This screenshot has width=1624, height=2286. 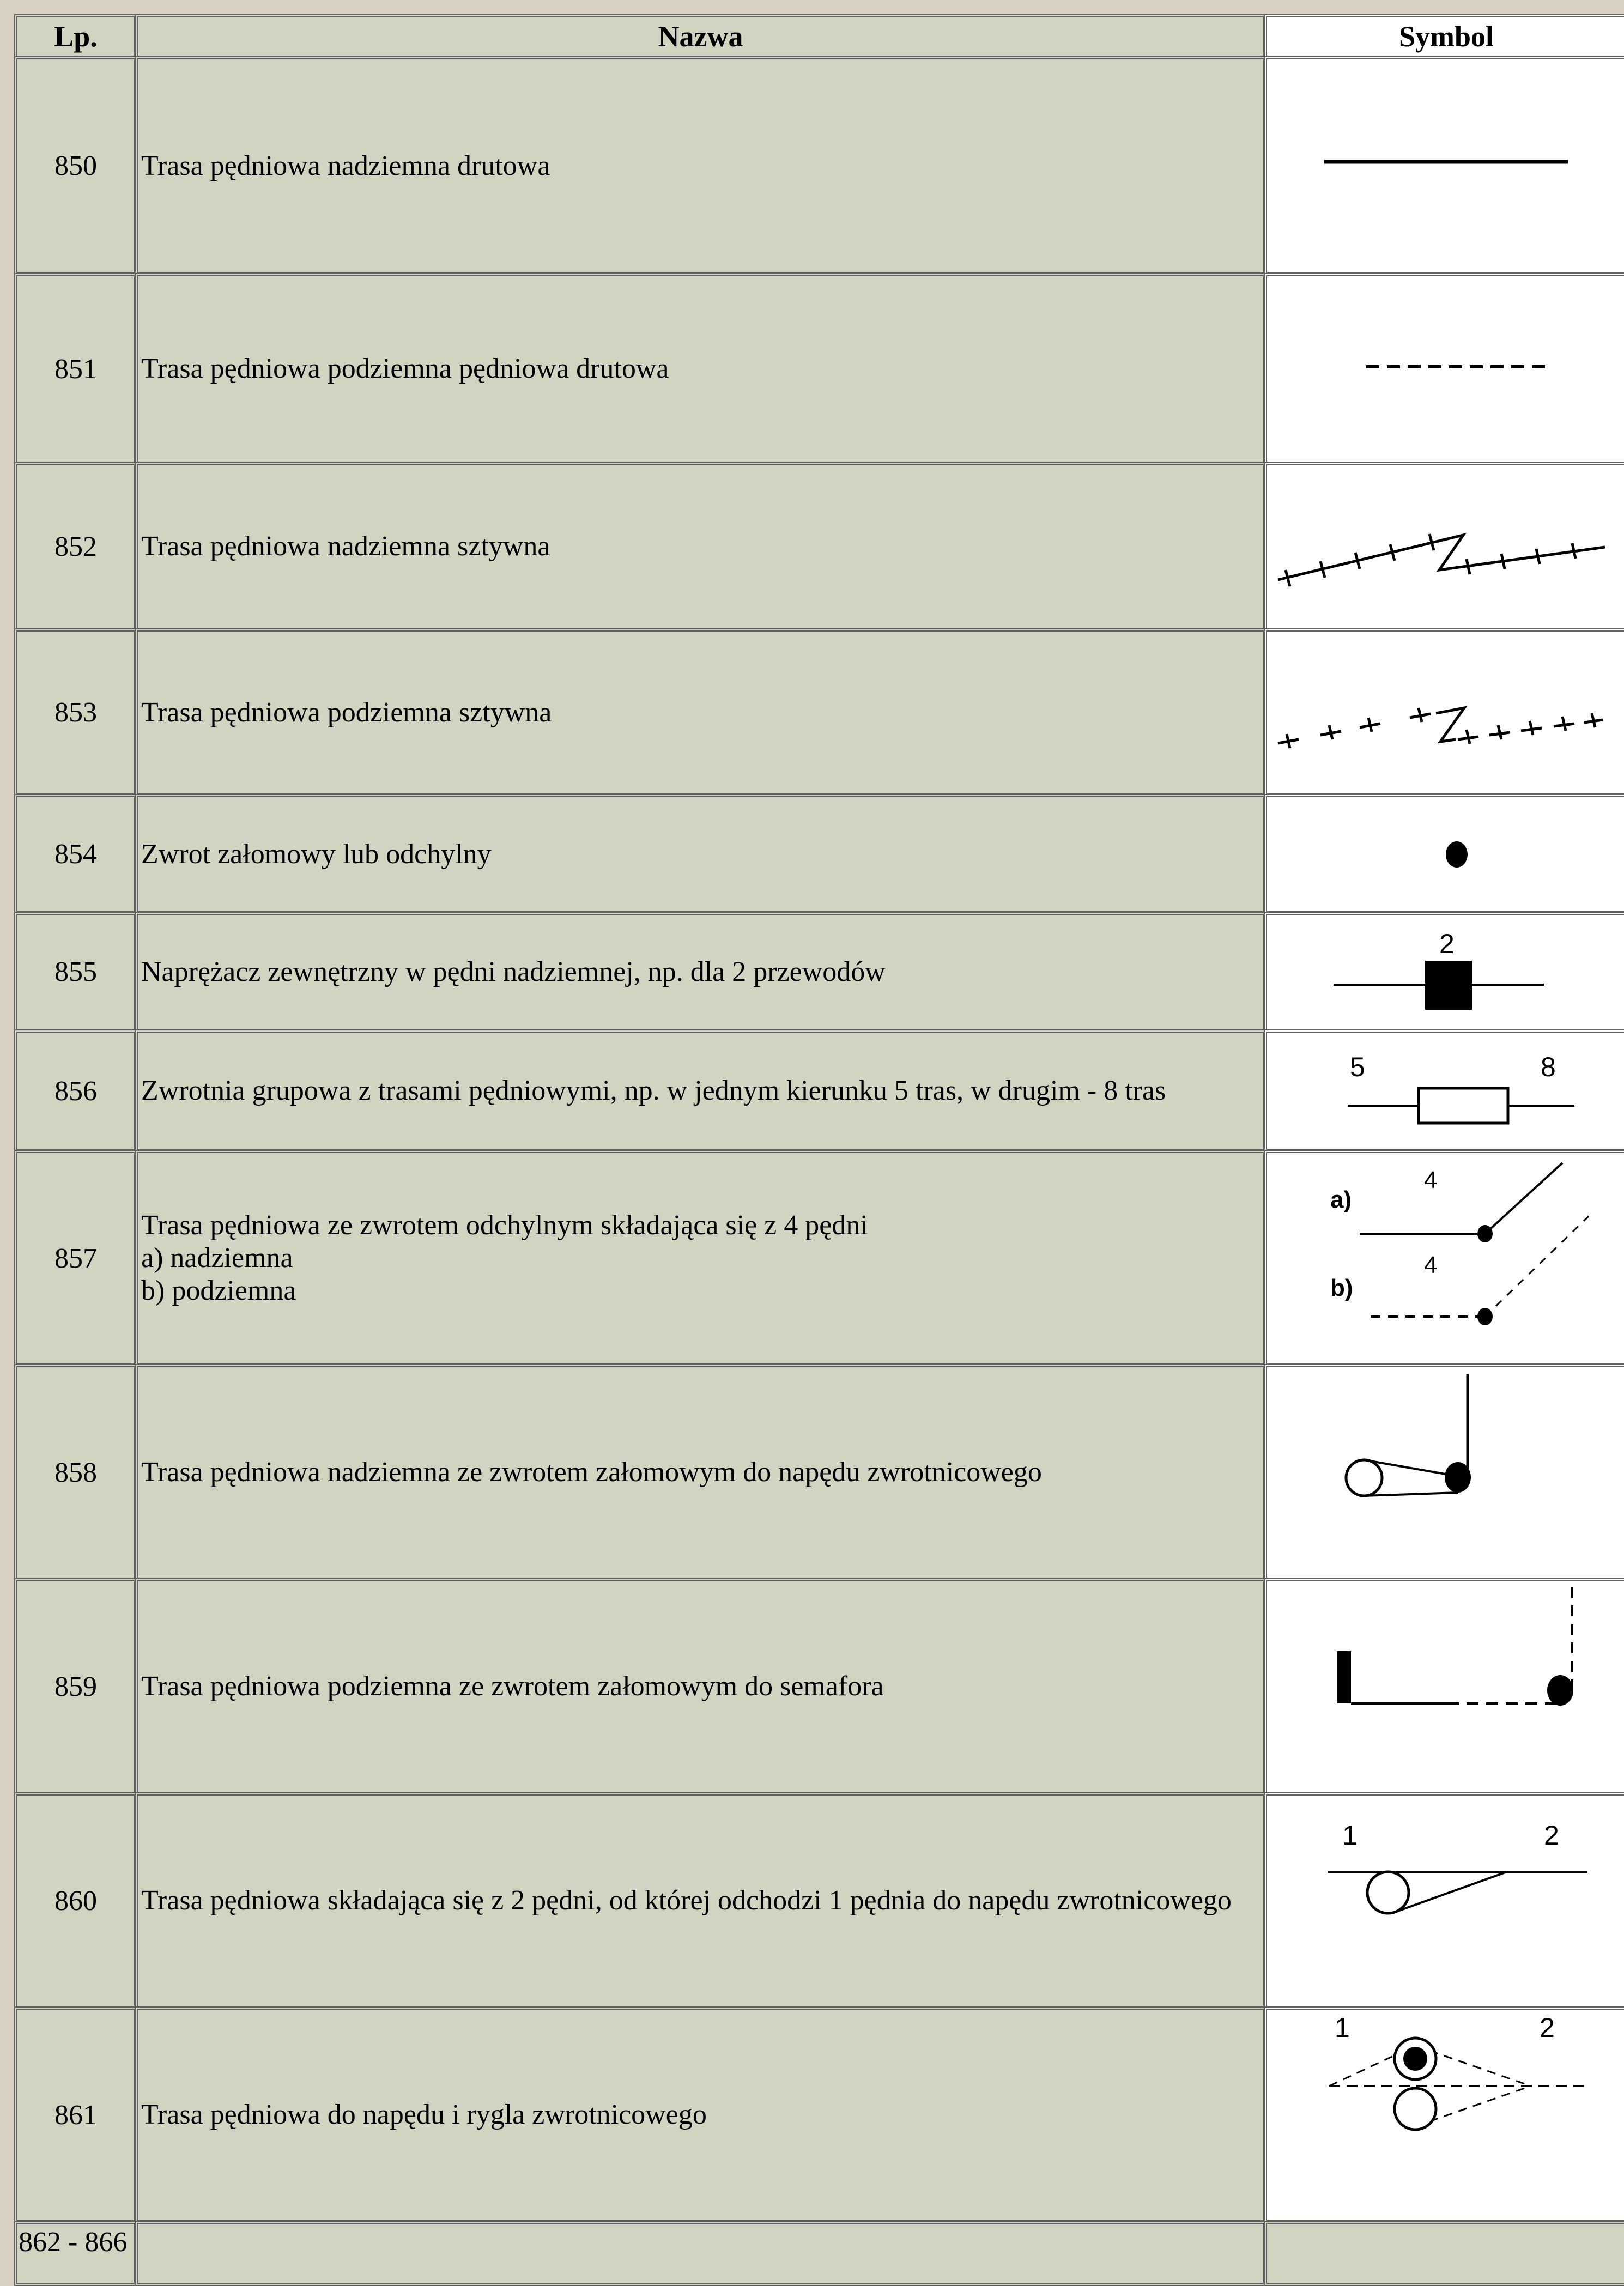 What do you see at coordinates (1440, 727) in the screenshot?
I see `rigid-underground-line-icon` at bounding box center [1440, 727].